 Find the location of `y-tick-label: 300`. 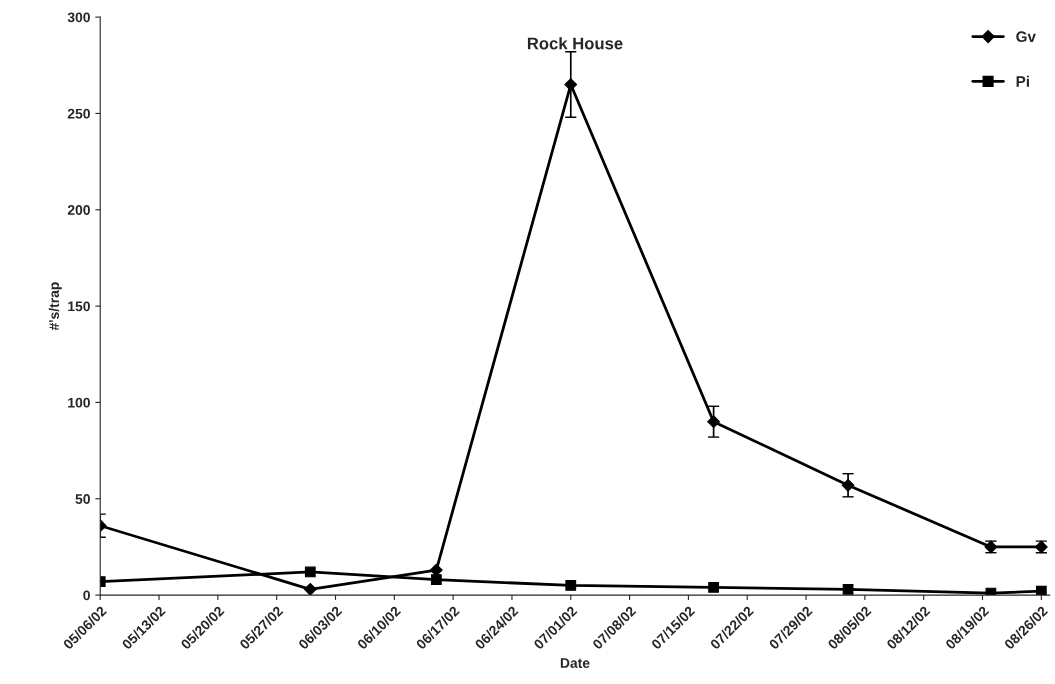

y-tick-label: 300 is located at coordinates (78, 17).